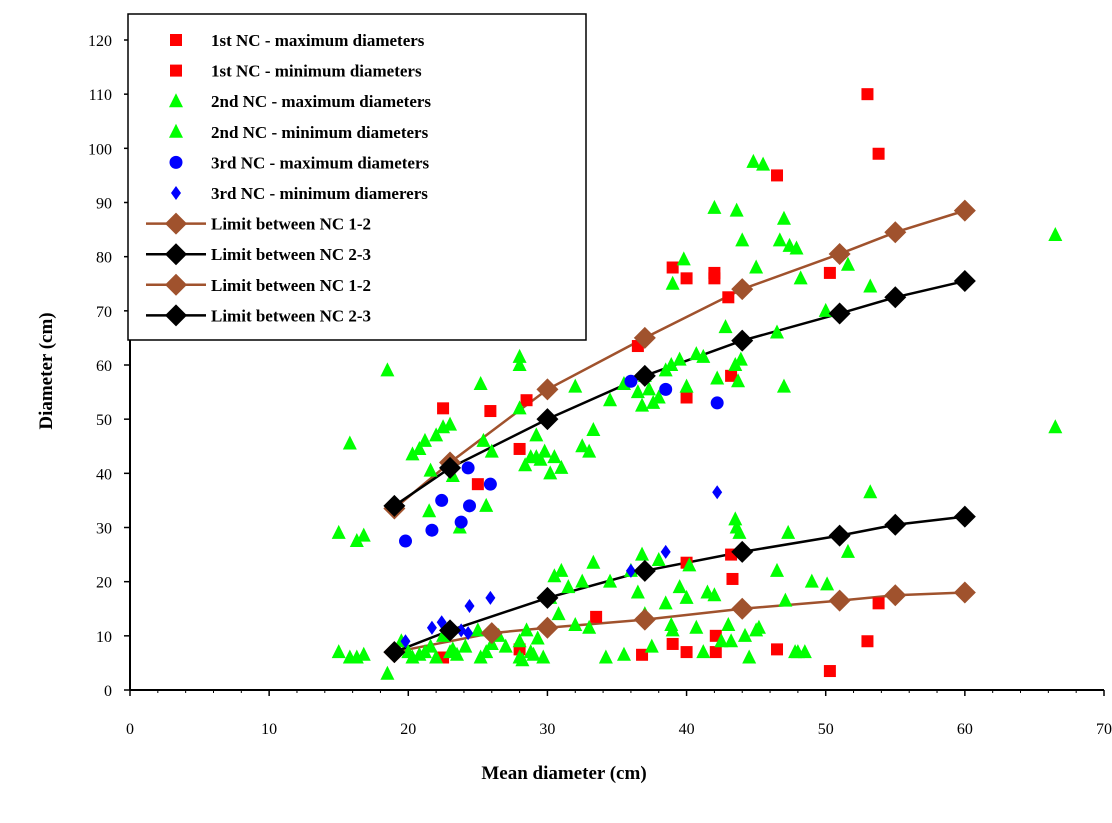  What do you see at coordinates (104, 474) in the screenshot?
I see `y-tick-label: 40` at bounding box center [104, 474].